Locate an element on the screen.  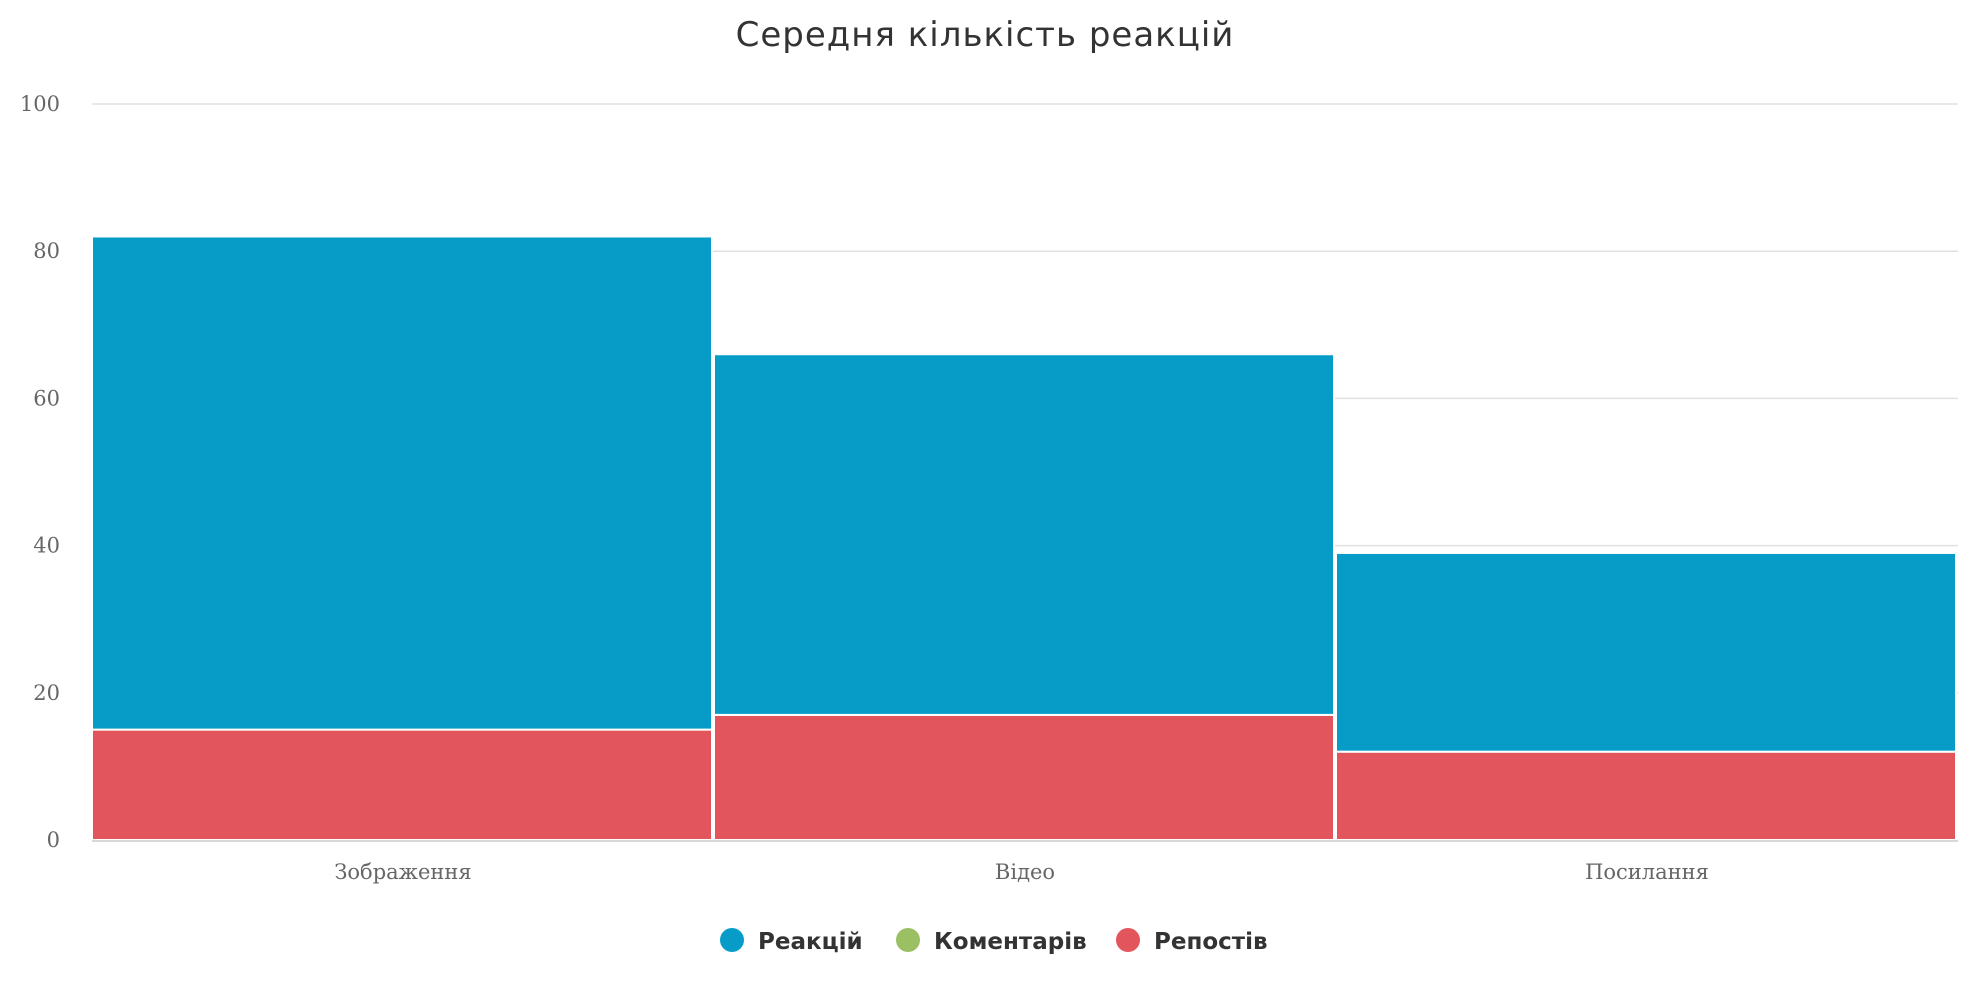
y-tick-label: 20 is located at coordinates (46, 693).